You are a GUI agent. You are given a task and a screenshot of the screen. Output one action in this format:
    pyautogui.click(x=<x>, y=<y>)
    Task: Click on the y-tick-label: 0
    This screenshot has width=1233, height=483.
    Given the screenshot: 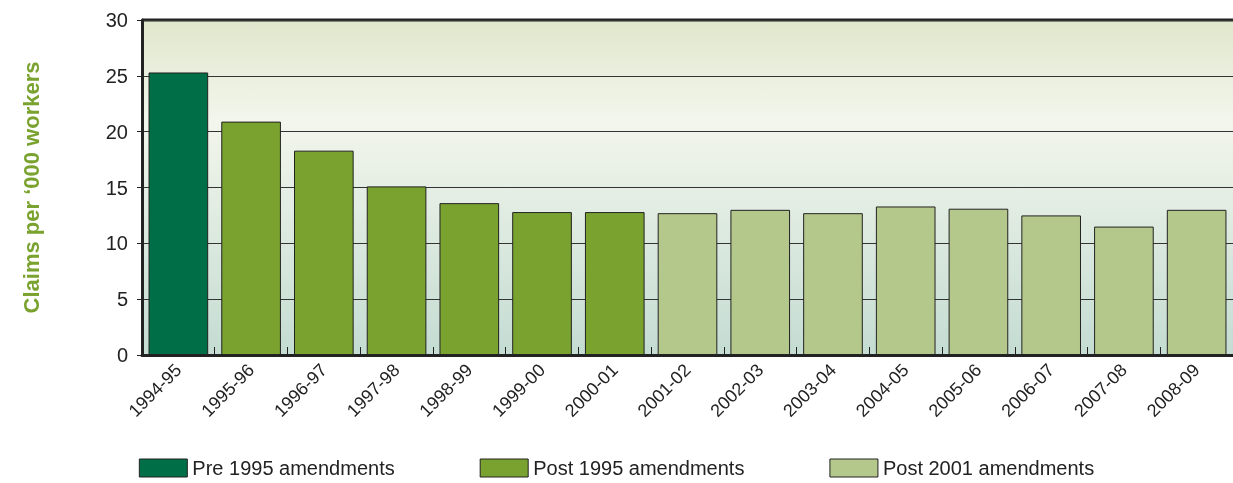 What is the action you would take?
    pyautogui.click(x=122, y=355)
    